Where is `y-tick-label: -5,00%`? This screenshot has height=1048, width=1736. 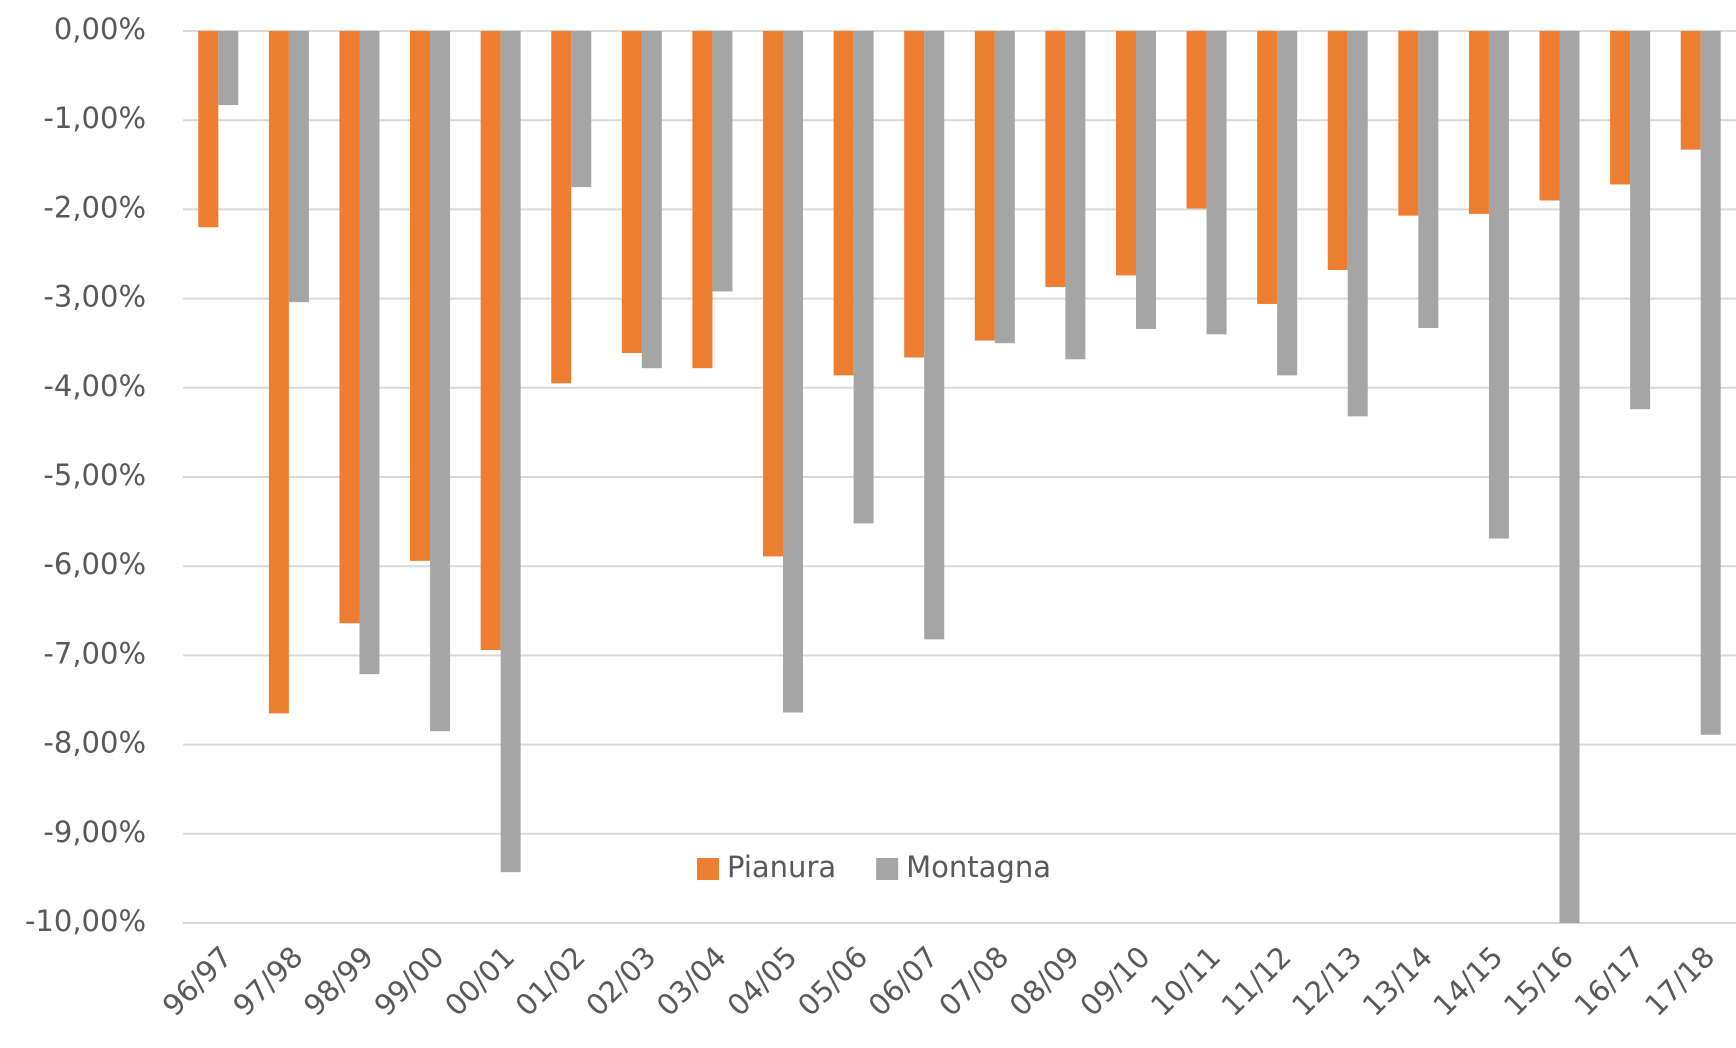 y-tick-label: -5,00% is located at coordinates (94, 475).